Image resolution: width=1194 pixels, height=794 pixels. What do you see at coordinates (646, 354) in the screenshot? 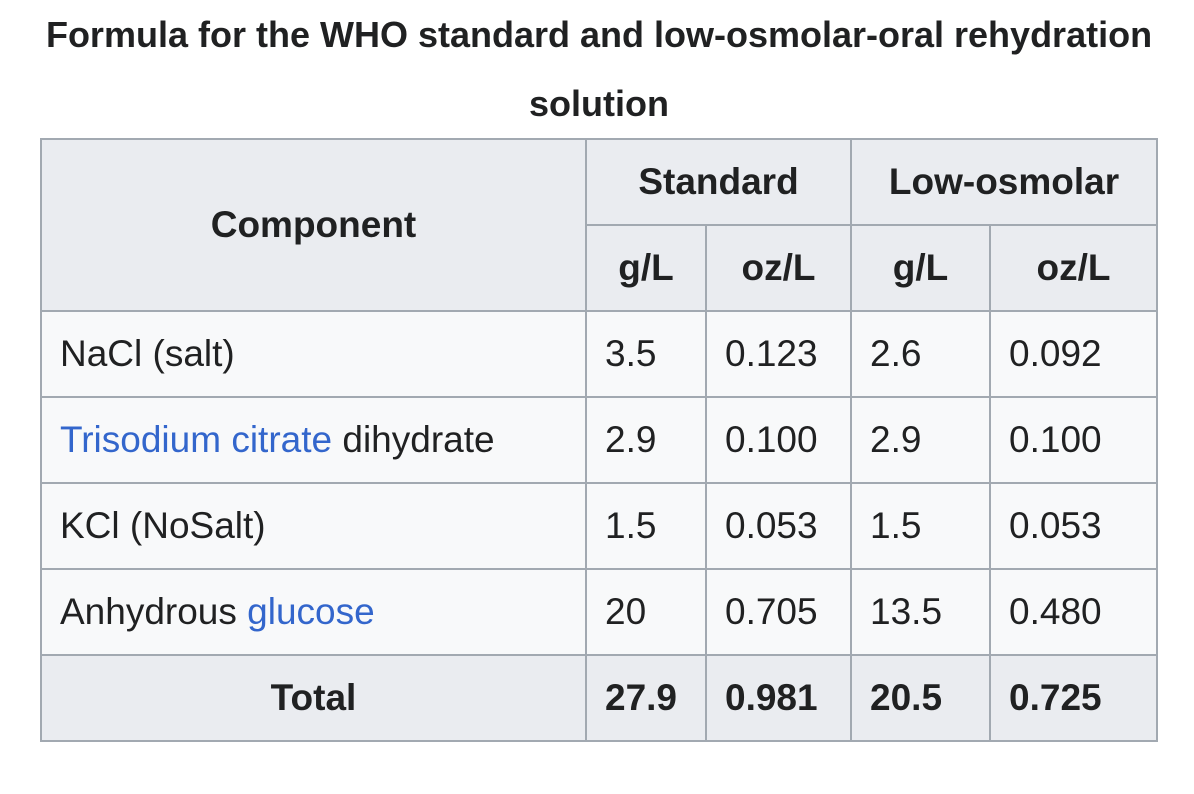
I see `value-cell: 3.5` at bounding box center [646, 354].